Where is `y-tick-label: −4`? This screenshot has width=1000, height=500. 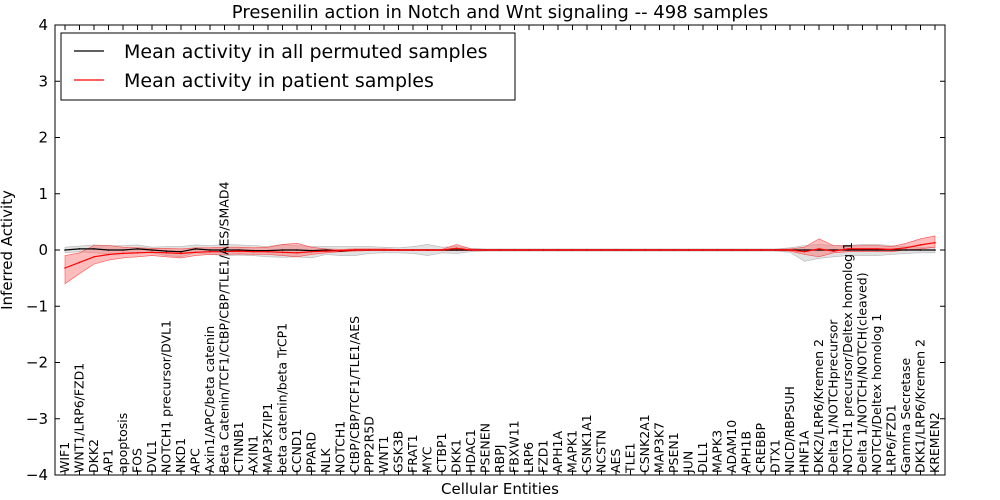
y-tick-label: −4 is located at coordinates (37, 475).